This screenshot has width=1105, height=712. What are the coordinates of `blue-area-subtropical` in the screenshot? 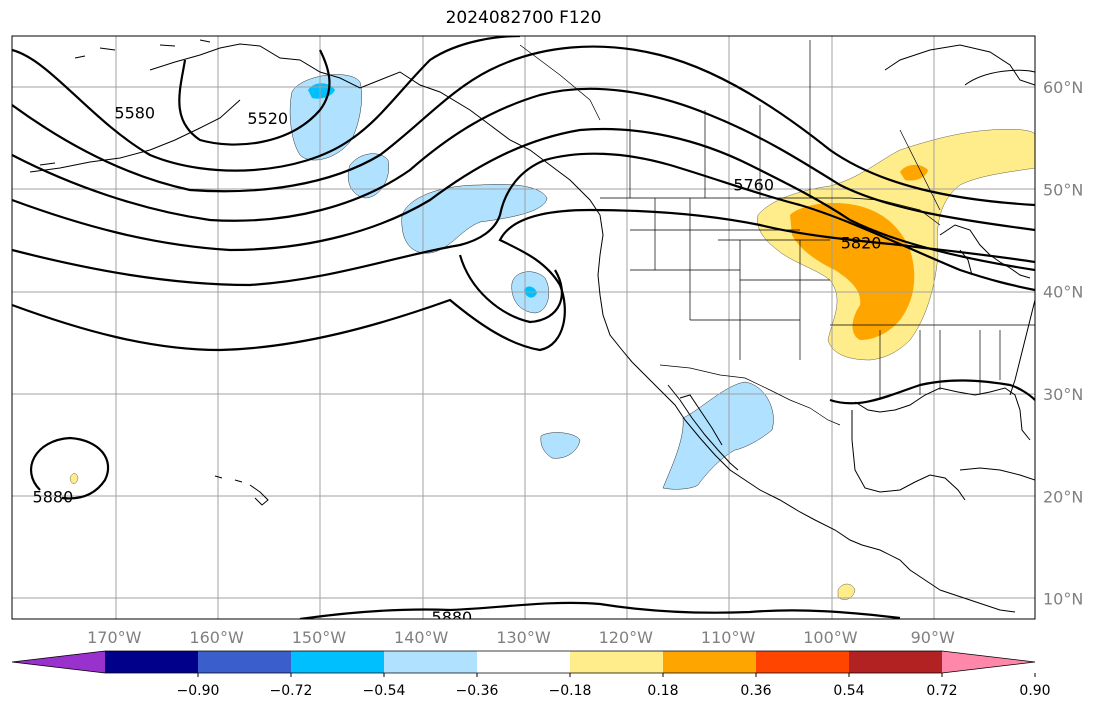 It's located at (560, 445).